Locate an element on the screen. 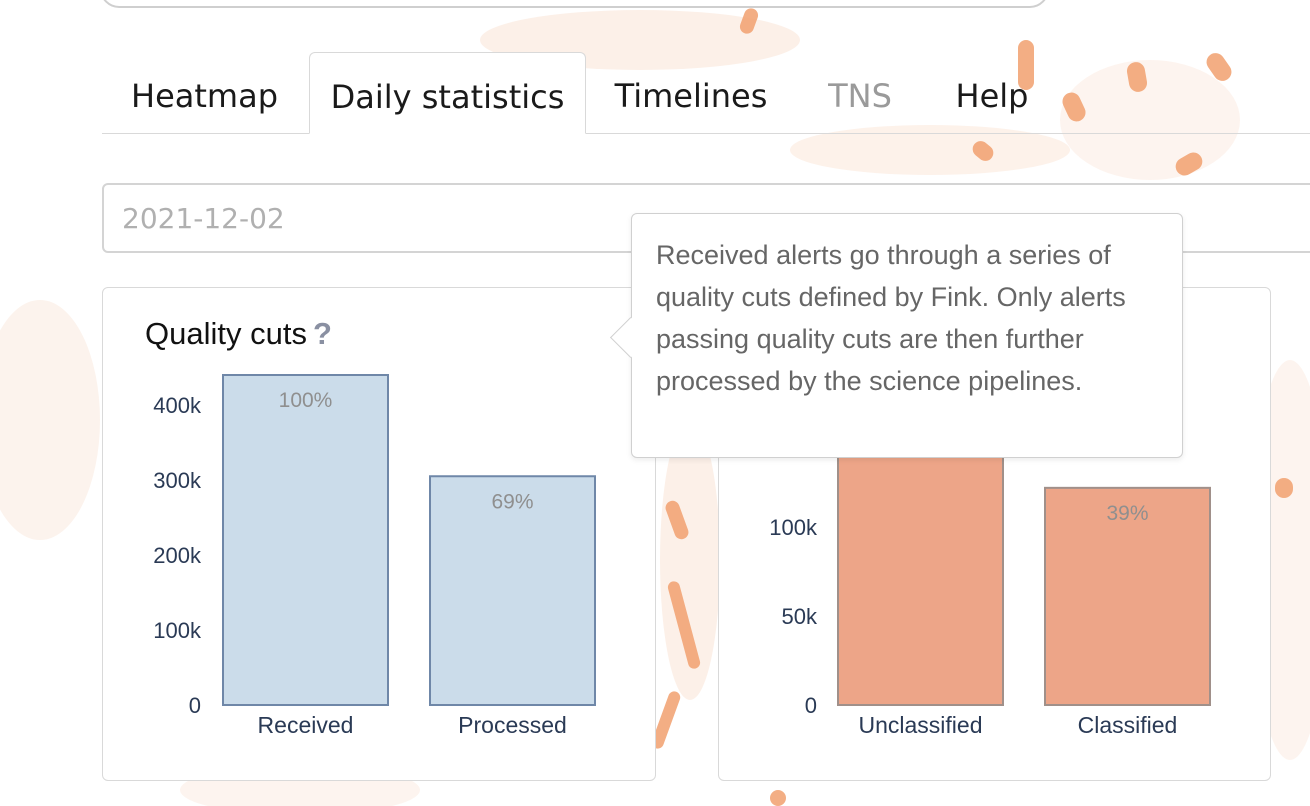 This screenshot has width=1310, height=806. quality-category-label: Received is located at coordinates (306, 725).